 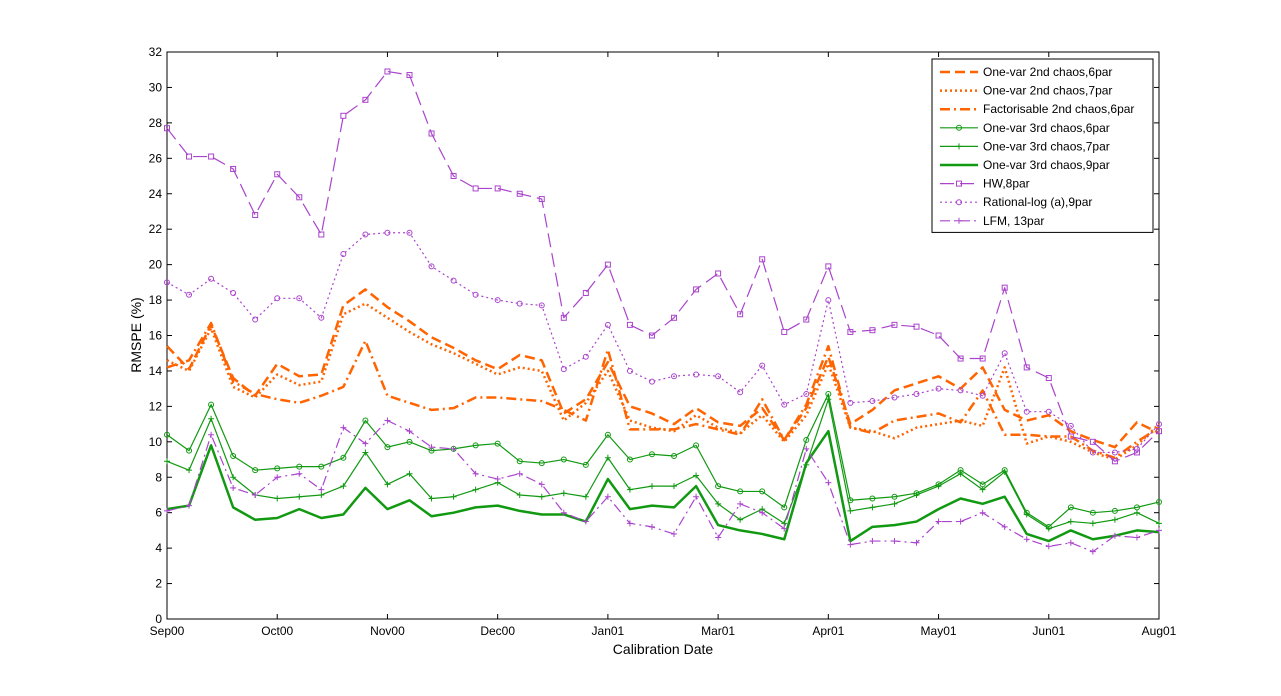 I want to click on x-tick-label: Jan01, so click(x=608, y=631).